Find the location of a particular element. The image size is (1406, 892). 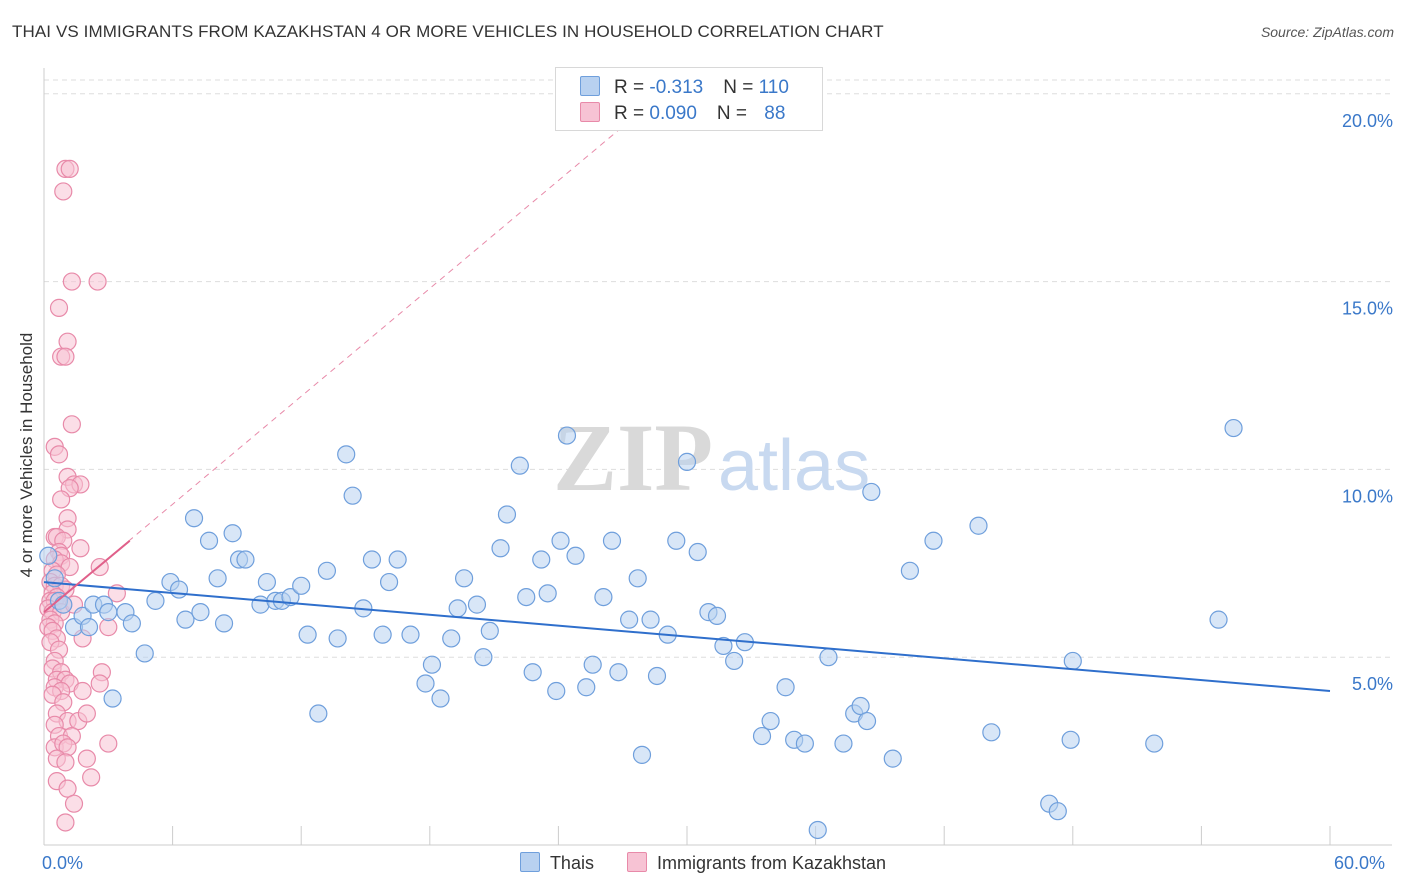

legend-row-kazakhstan: R = 0.090 N = 88 is located at coordinates (682, 113).